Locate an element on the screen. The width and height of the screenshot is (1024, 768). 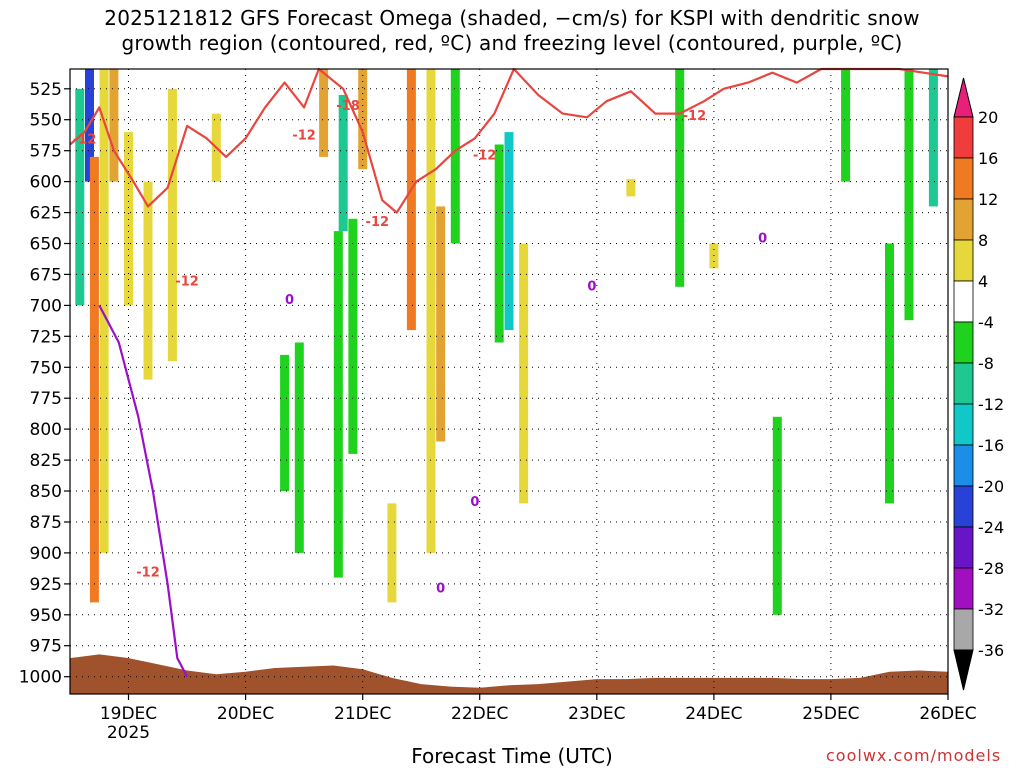
freezing-level-contour-line is located at coordinates (143, 491).